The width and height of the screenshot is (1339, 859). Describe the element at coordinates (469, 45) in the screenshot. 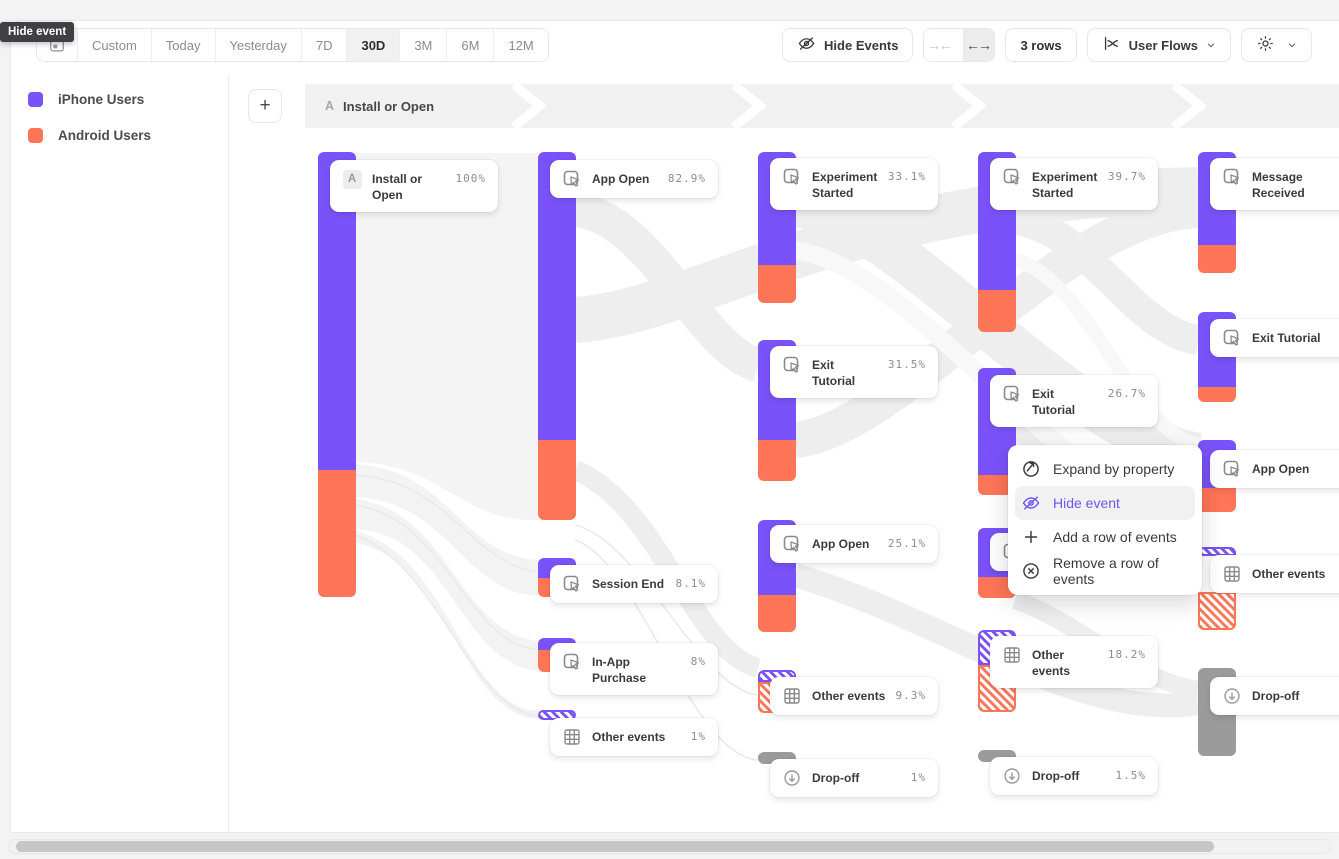

I see `date-range-option-6m: 6M` at that location.